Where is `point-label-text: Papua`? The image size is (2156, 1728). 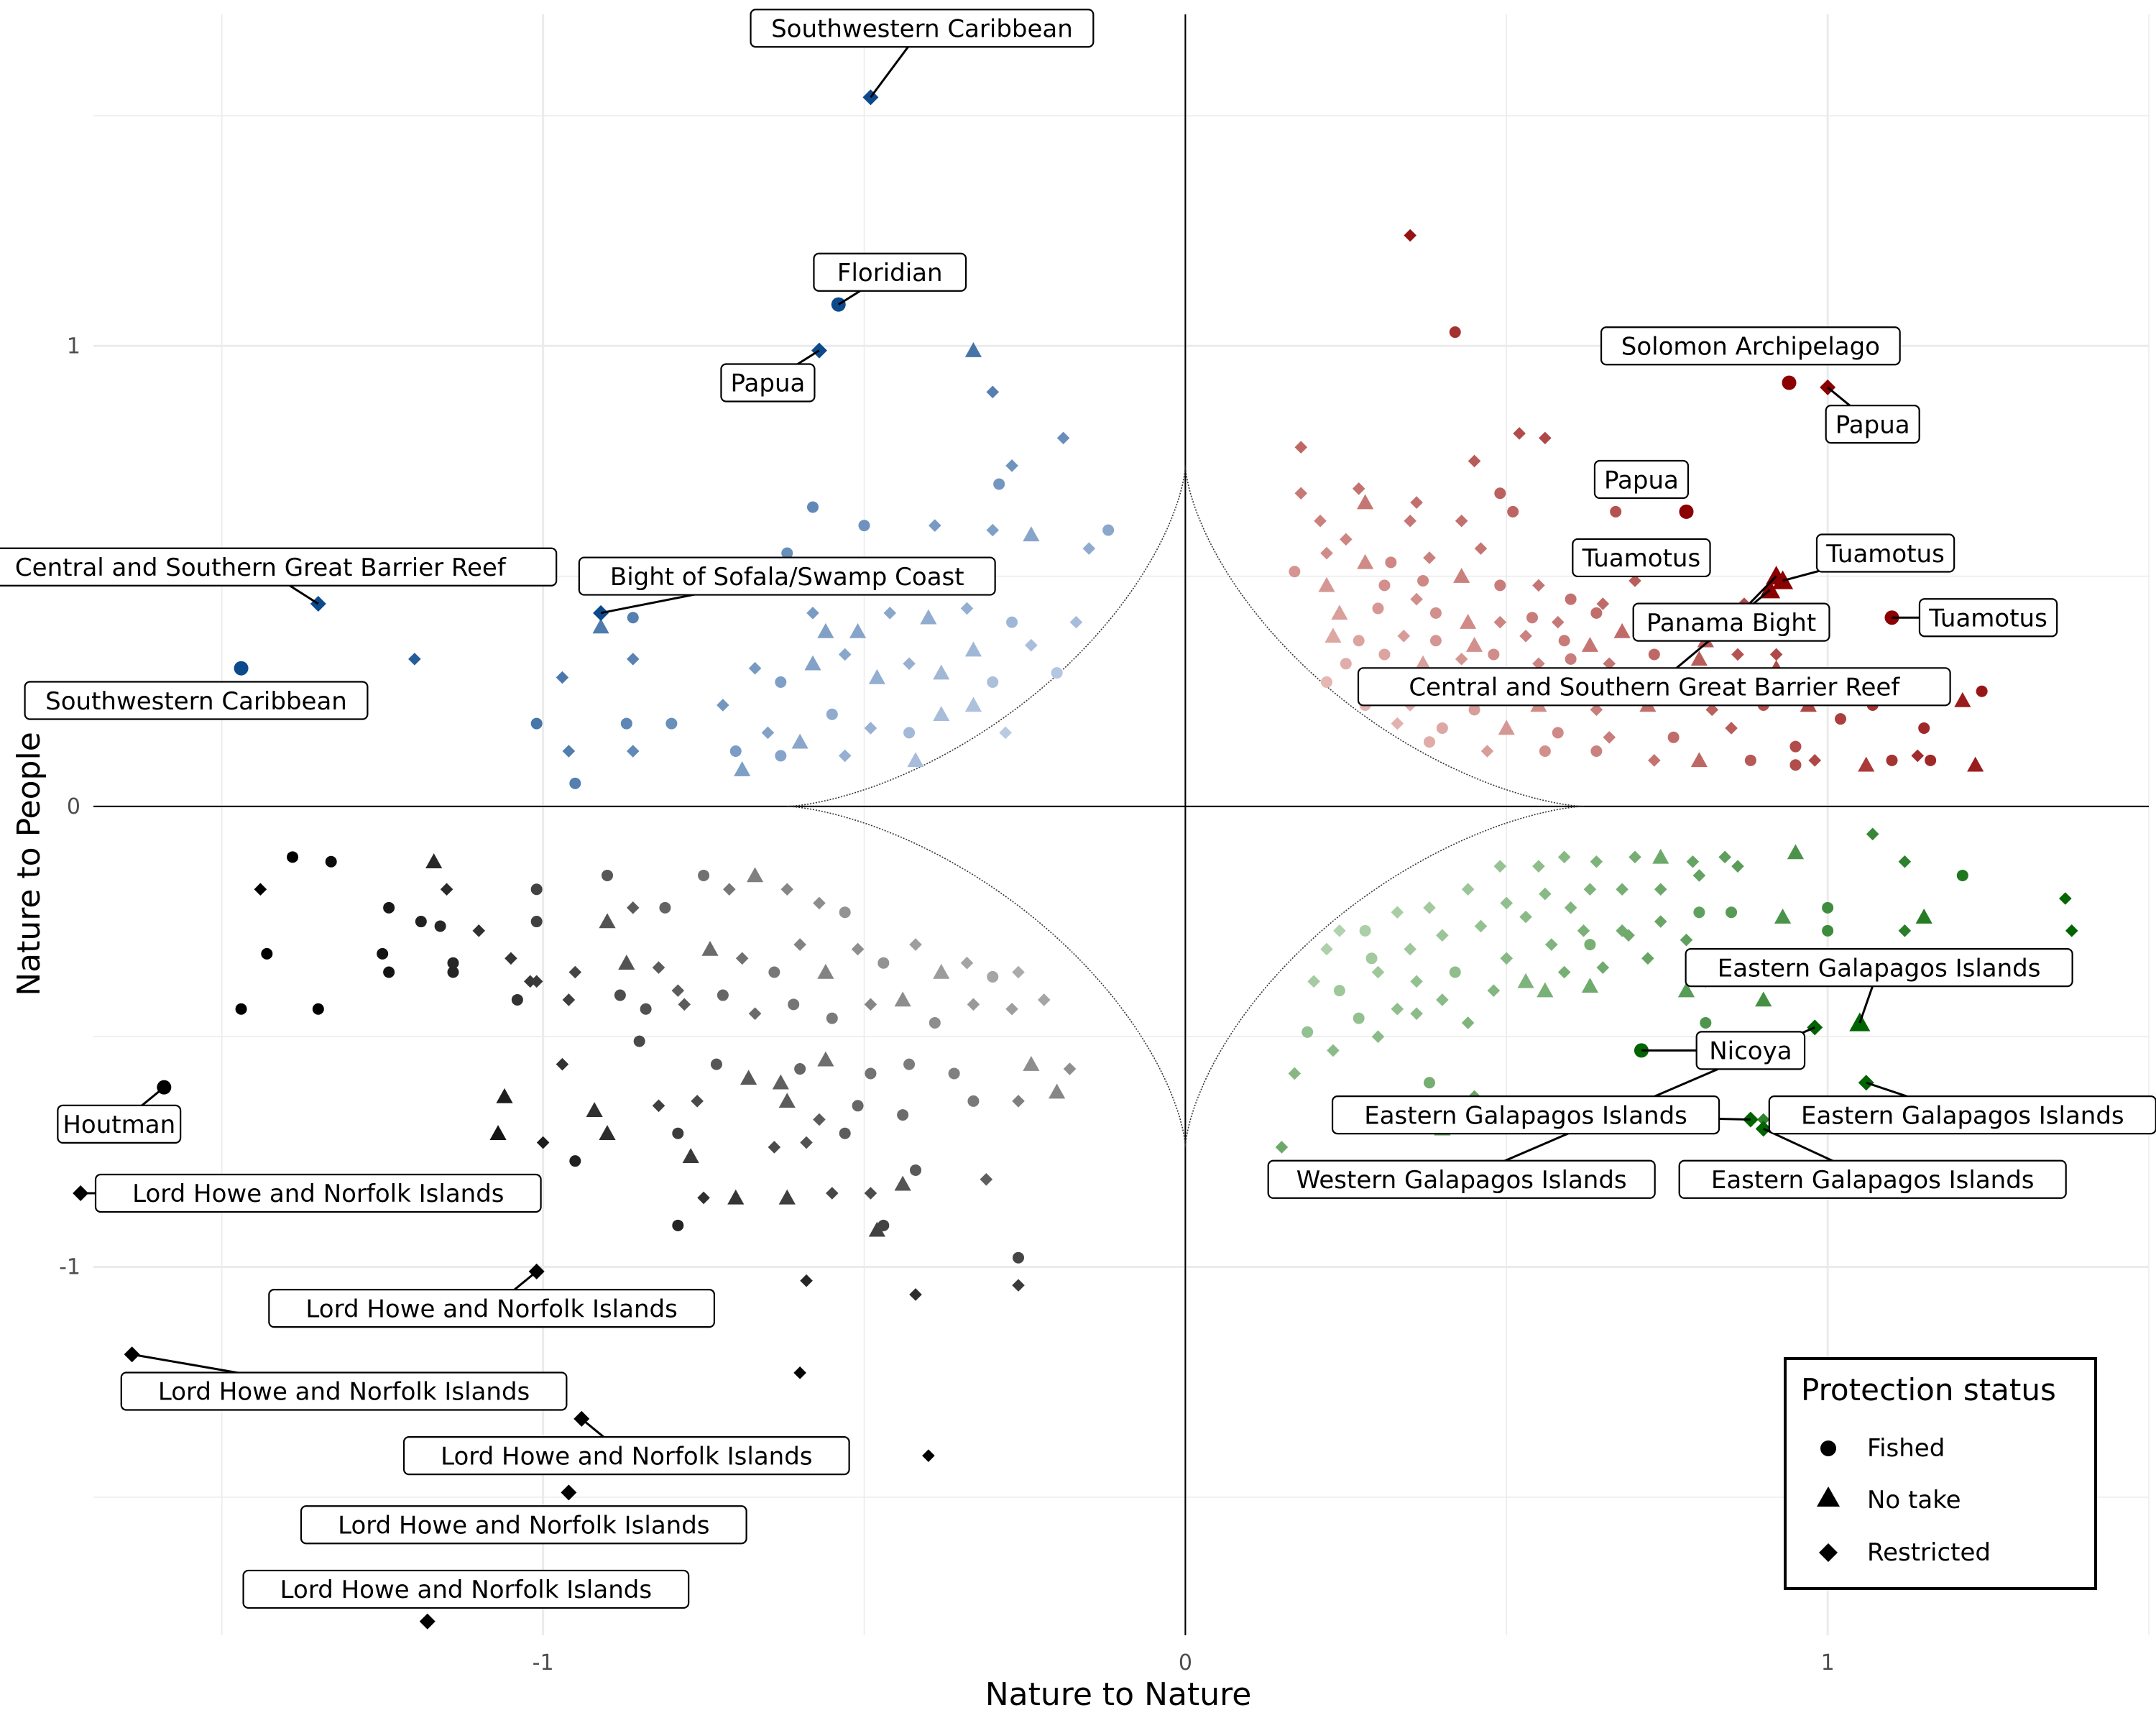
point-label-text: Papua is located at coordinates (768, 383).